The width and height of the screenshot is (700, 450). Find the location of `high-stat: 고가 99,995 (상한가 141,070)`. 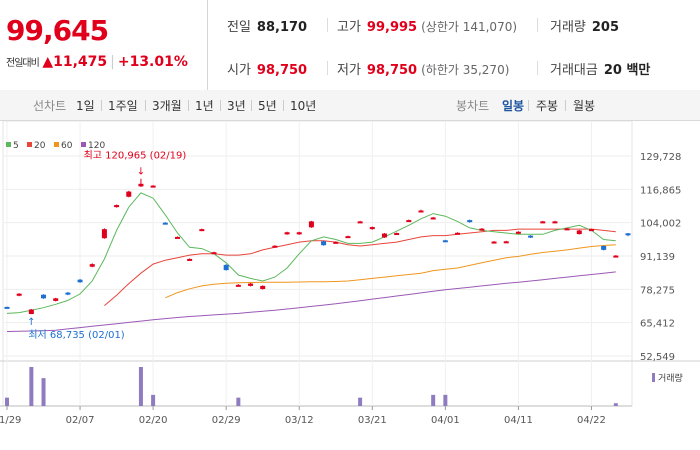

high-stat: 고가 99,995 (상한가 141,070) is located at coordinates (427, 25).